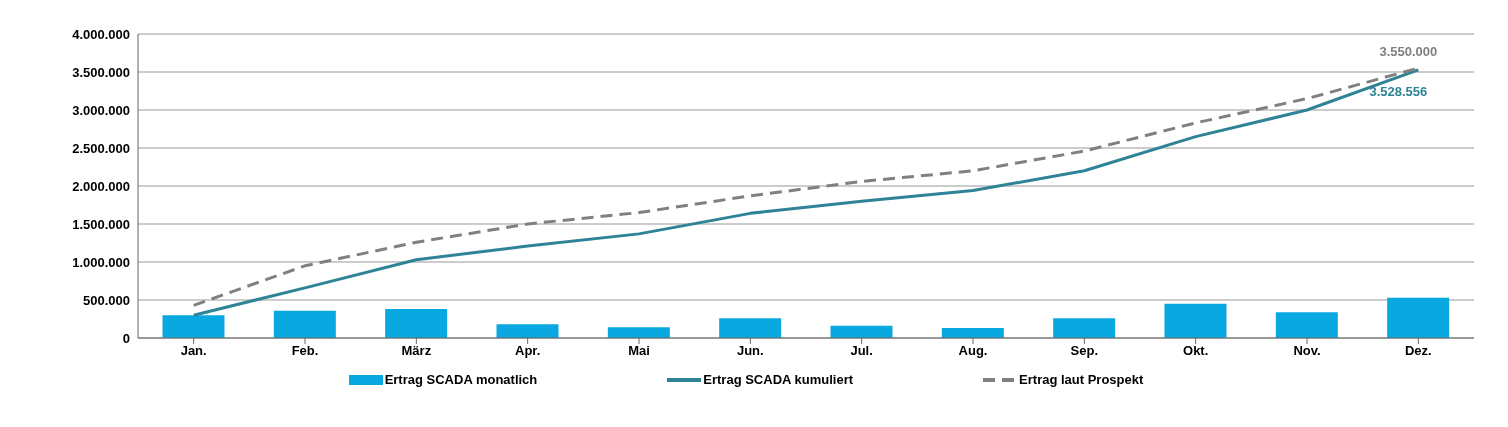 This screenshot has width=1508, height=427. Describe the element at coordinates (528, 351) in the screenshot. I see `x-tick-label: Apr.` at that location.